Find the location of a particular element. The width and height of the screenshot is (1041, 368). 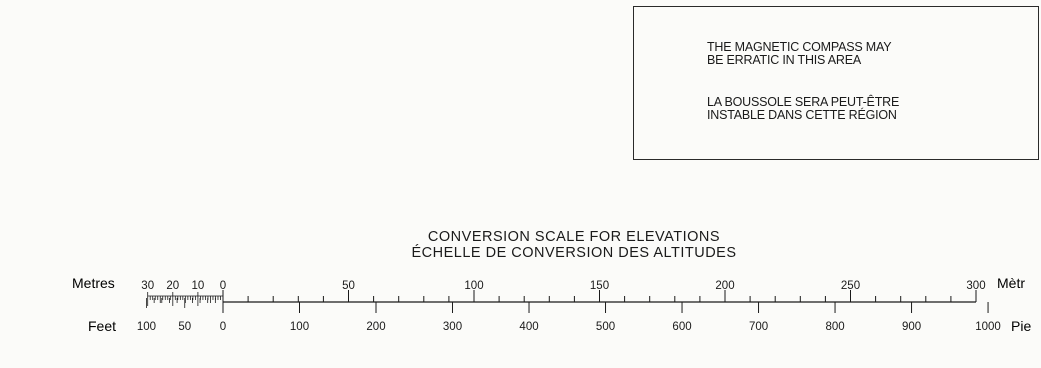

metre-tick-label: 150 is located at coordinates (599, 286).